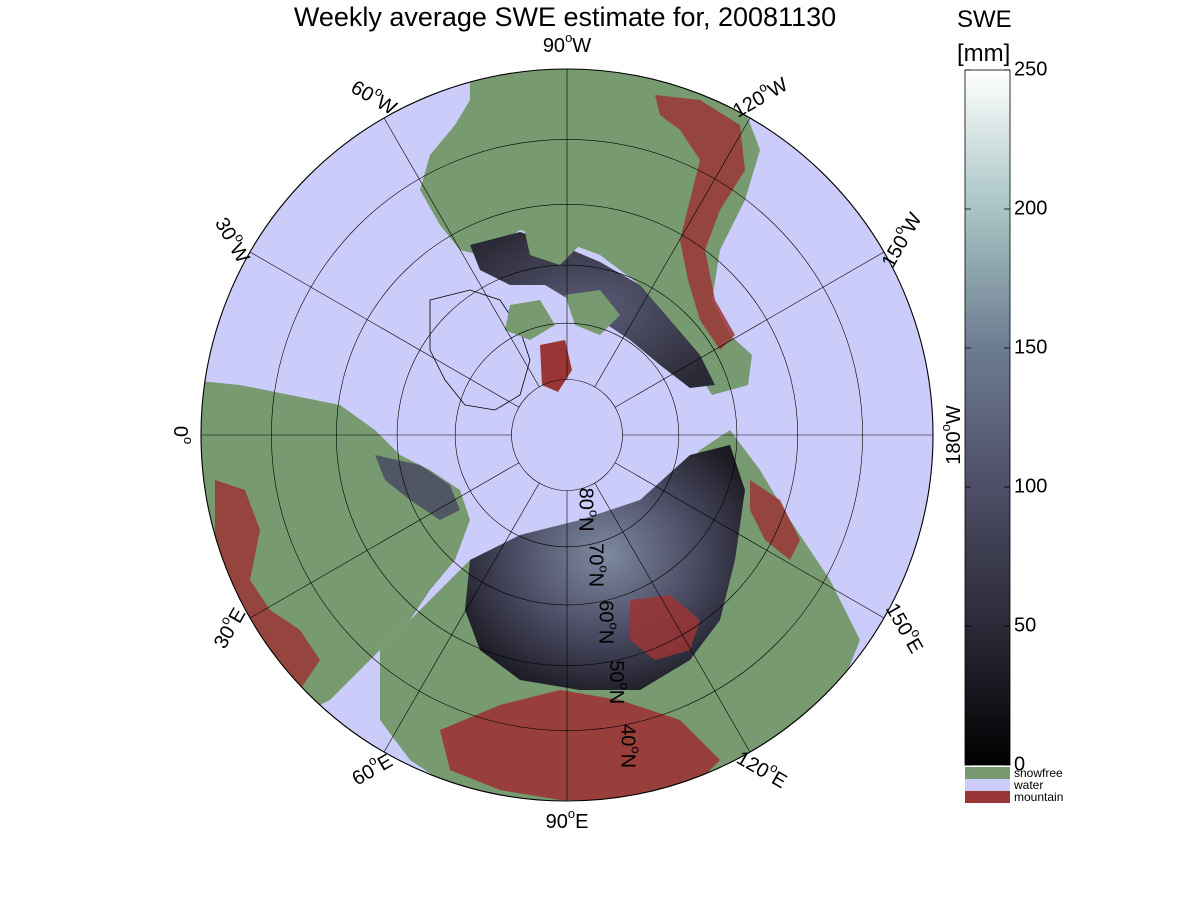 The width and height of the screenshot is (1200, 900). I want to click on longitude-label: 150oW, so click(900, 239).